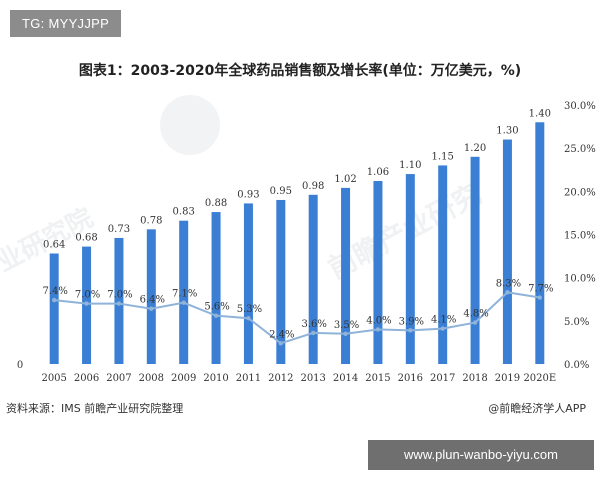  What do you see at coordinates (248, 378) in the screenshot?
I see `x-tick-label: 2011` at bounding box center [248, 378].